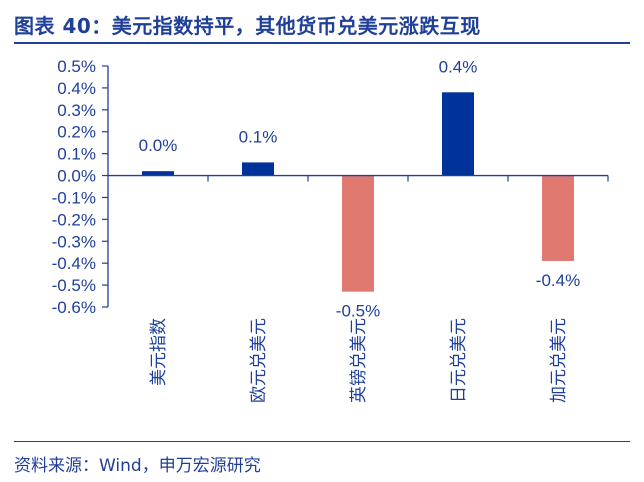 The height and width of the screenshot is (482, 644). Describe the element at coordinates (74, 285) in the screenshot. I see `y-tick-label: -0.5%` at that location.